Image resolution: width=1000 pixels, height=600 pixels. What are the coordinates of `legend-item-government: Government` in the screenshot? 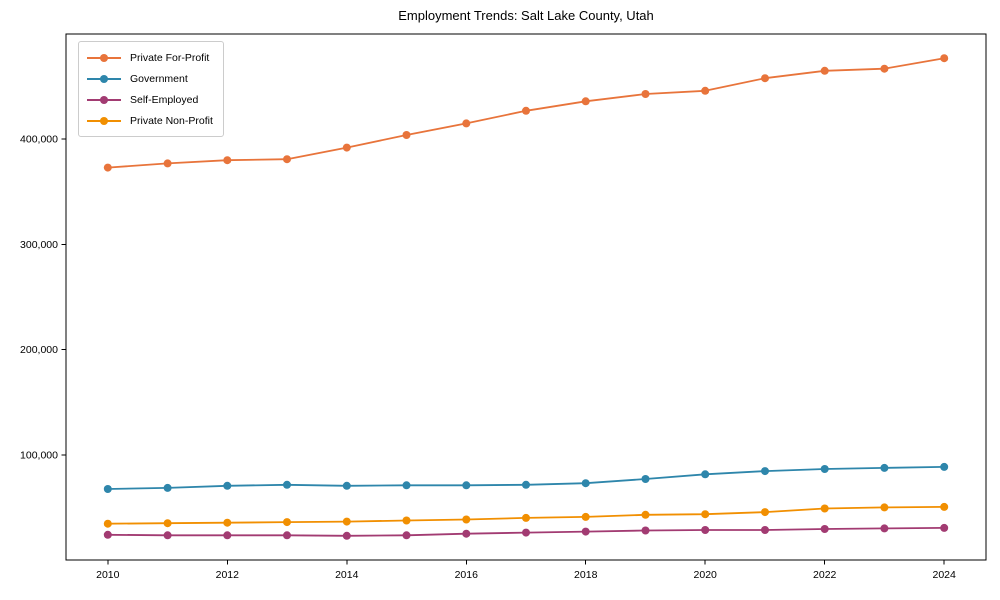 It's located at (150, 78).